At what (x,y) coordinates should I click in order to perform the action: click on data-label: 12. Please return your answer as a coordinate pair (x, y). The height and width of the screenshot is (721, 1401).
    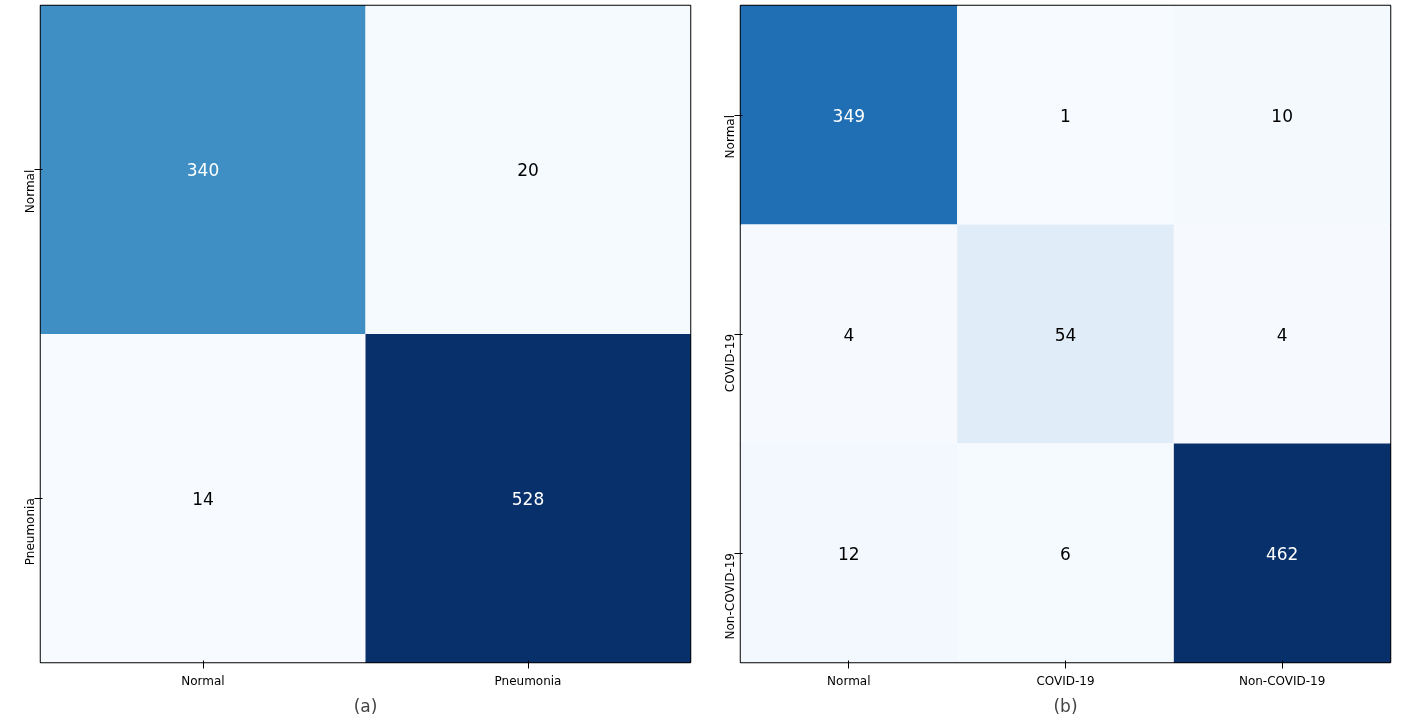
    Looking at the image, I should click on (849, 553).